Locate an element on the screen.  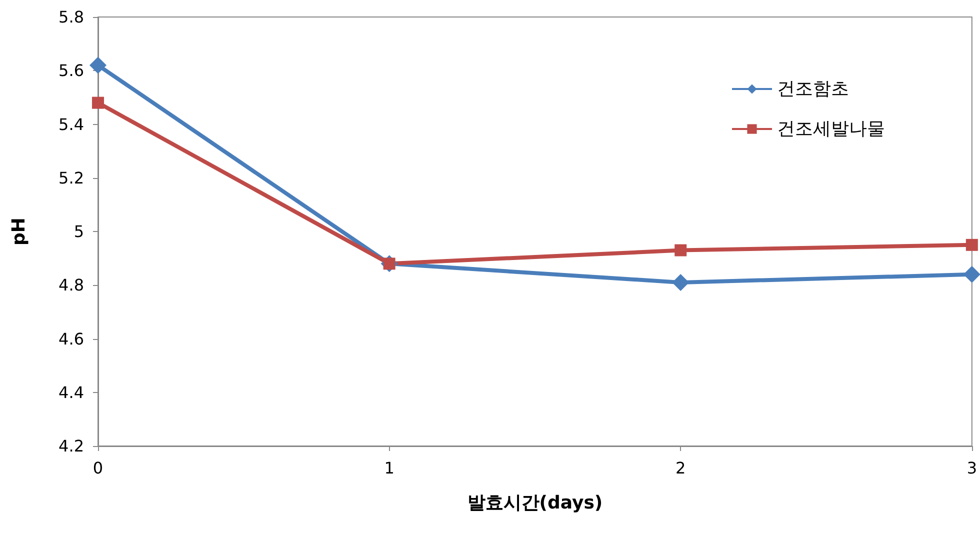
y-tick-label: 5.8 is located at coordinates (71, 17).